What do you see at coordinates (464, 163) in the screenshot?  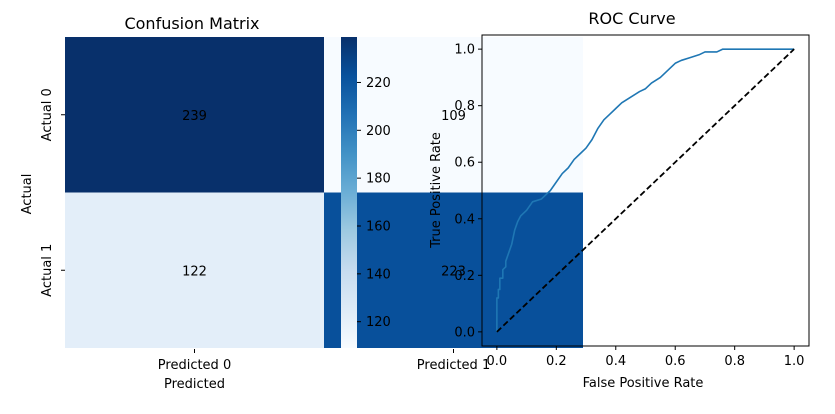 I see `roc-y-tick-label: 0.6` at bounding box center [464, 163].